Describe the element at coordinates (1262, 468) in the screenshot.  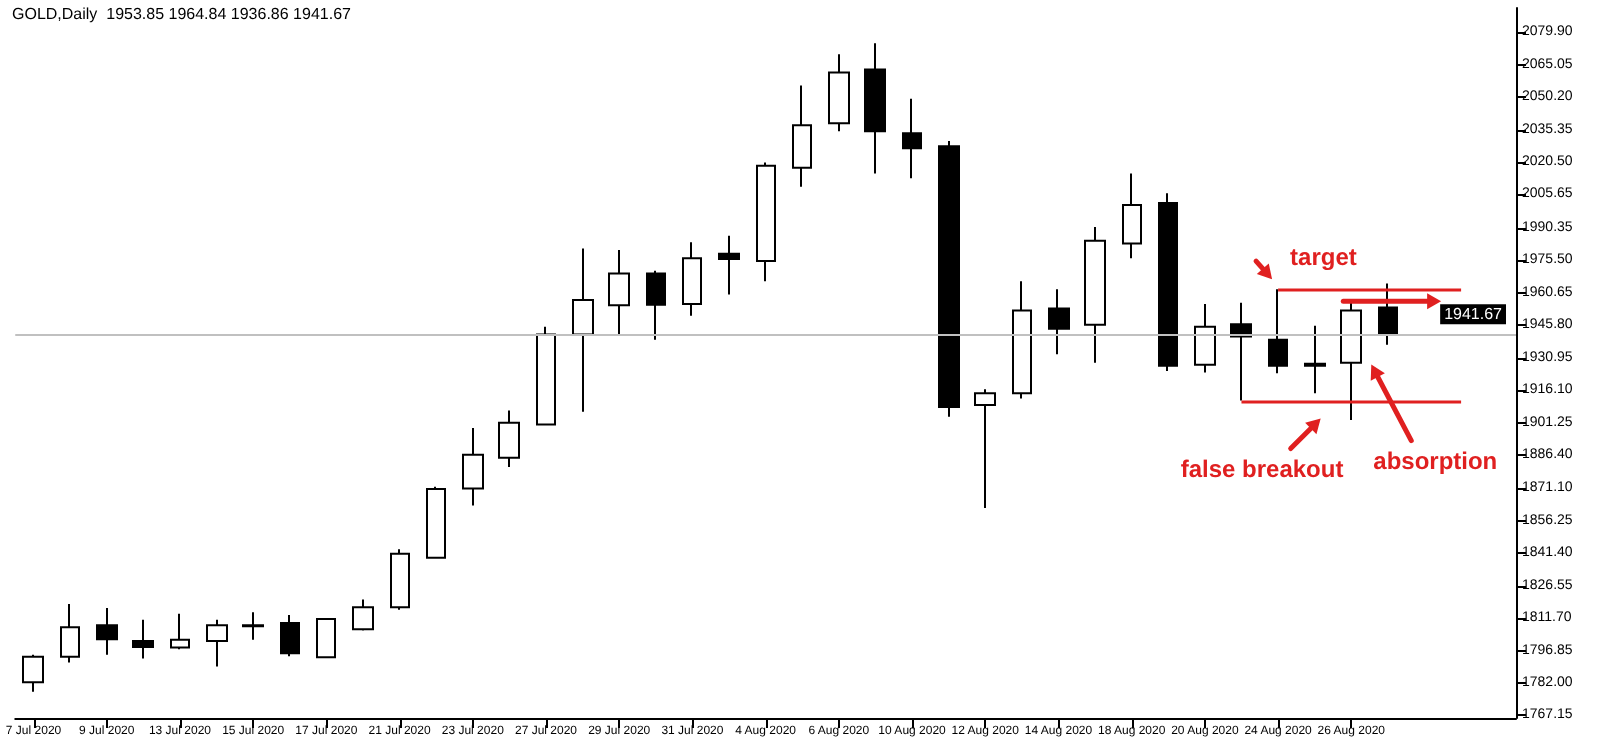
I see `annotation: false breakout` at that location.